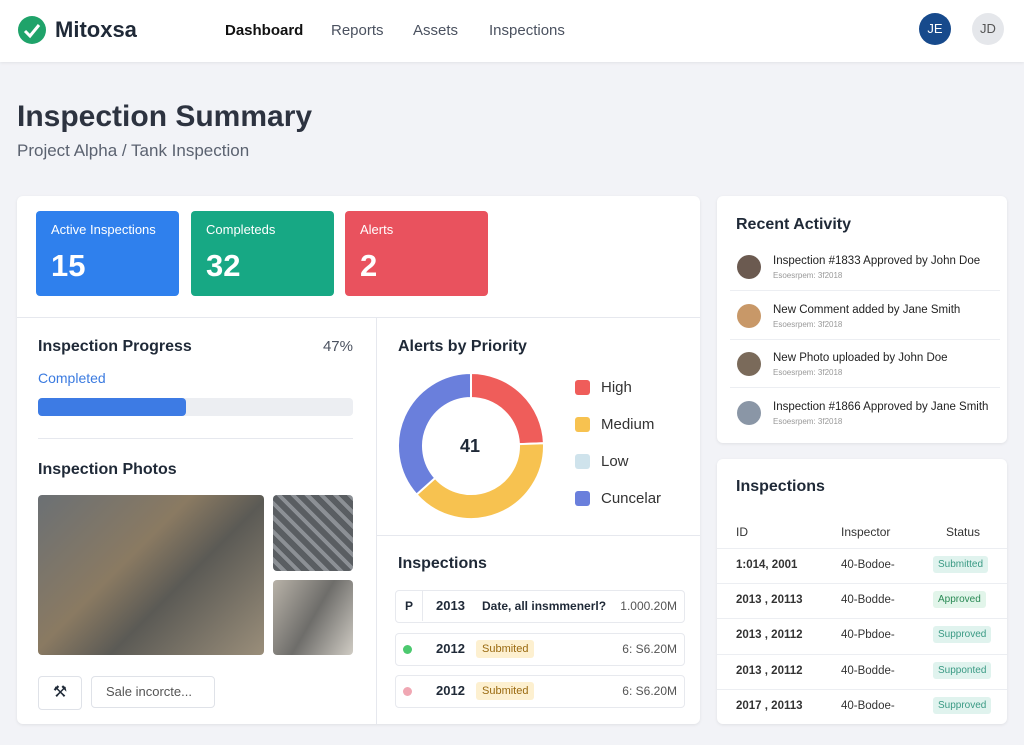 The width and height of the screenshot is (1024, 745). Describe the element at coordinates (264, 30) in the screenshot. I see `nav-link: Dashboard` at that location.